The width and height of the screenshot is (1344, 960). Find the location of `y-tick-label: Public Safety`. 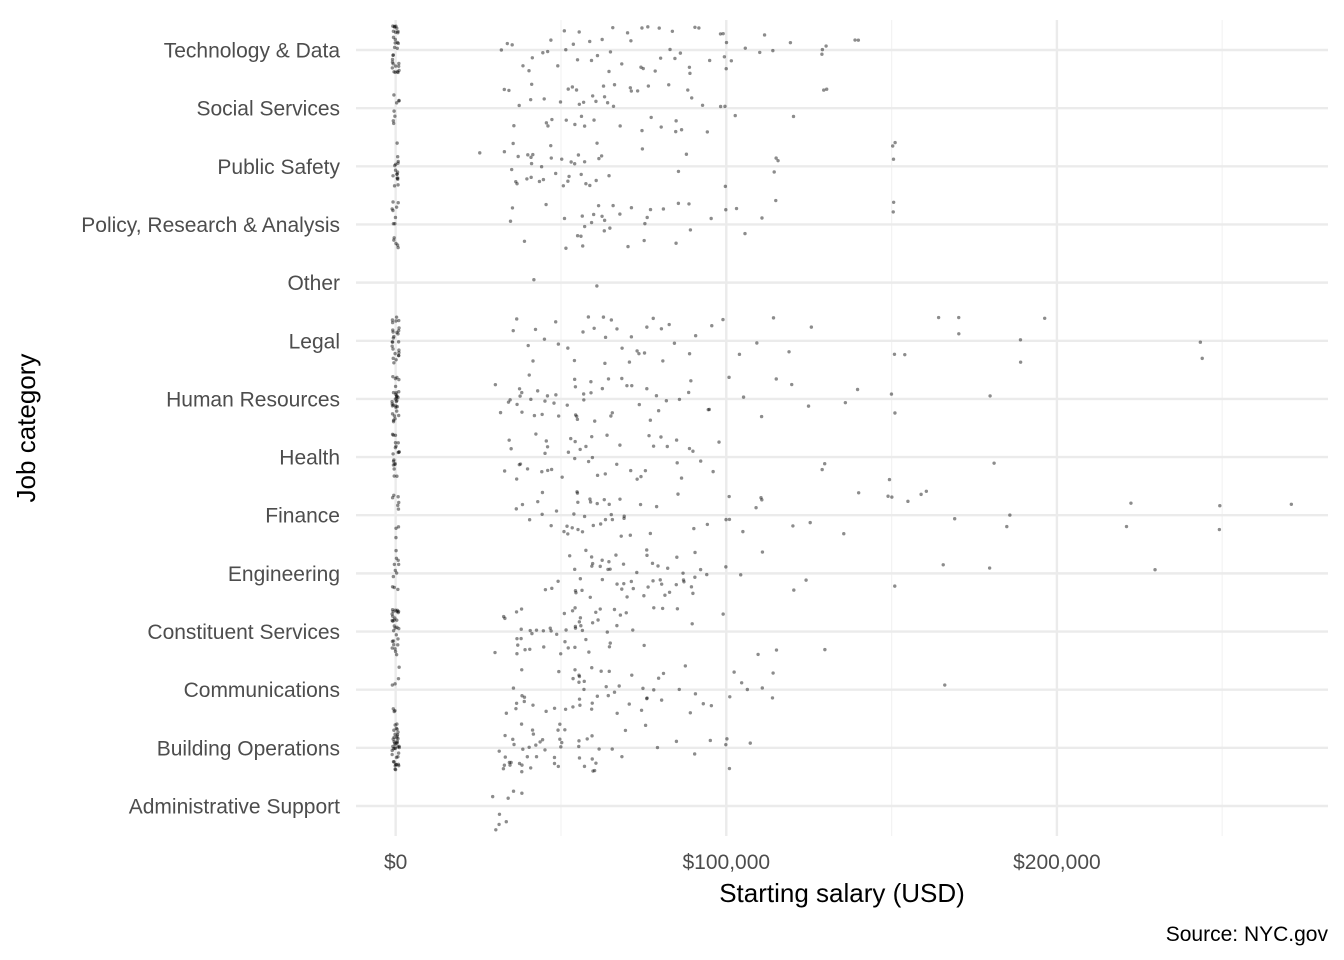

y-tick-label: Public Safety is located at coordinates (278, 167).